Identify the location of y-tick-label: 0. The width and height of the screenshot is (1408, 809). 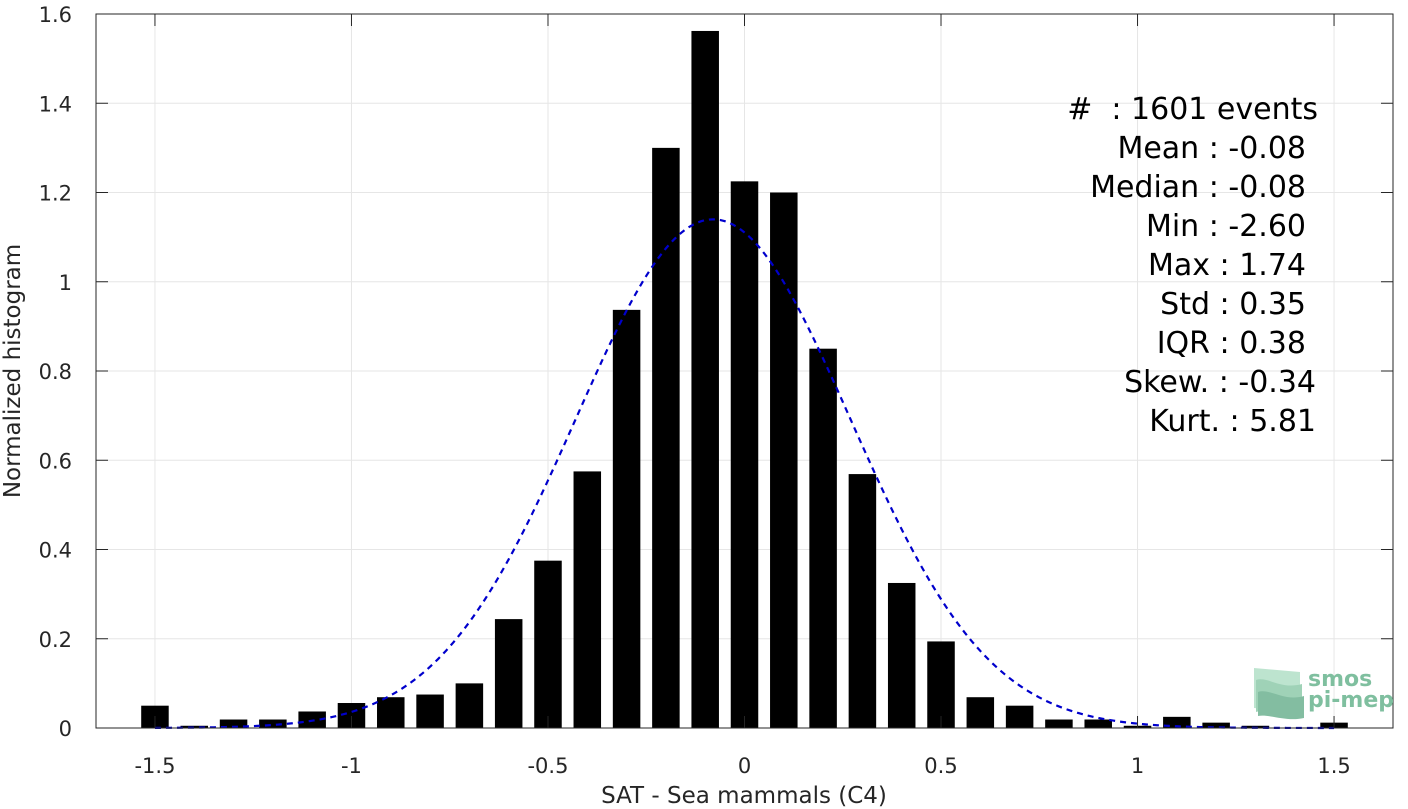
(65, 729).